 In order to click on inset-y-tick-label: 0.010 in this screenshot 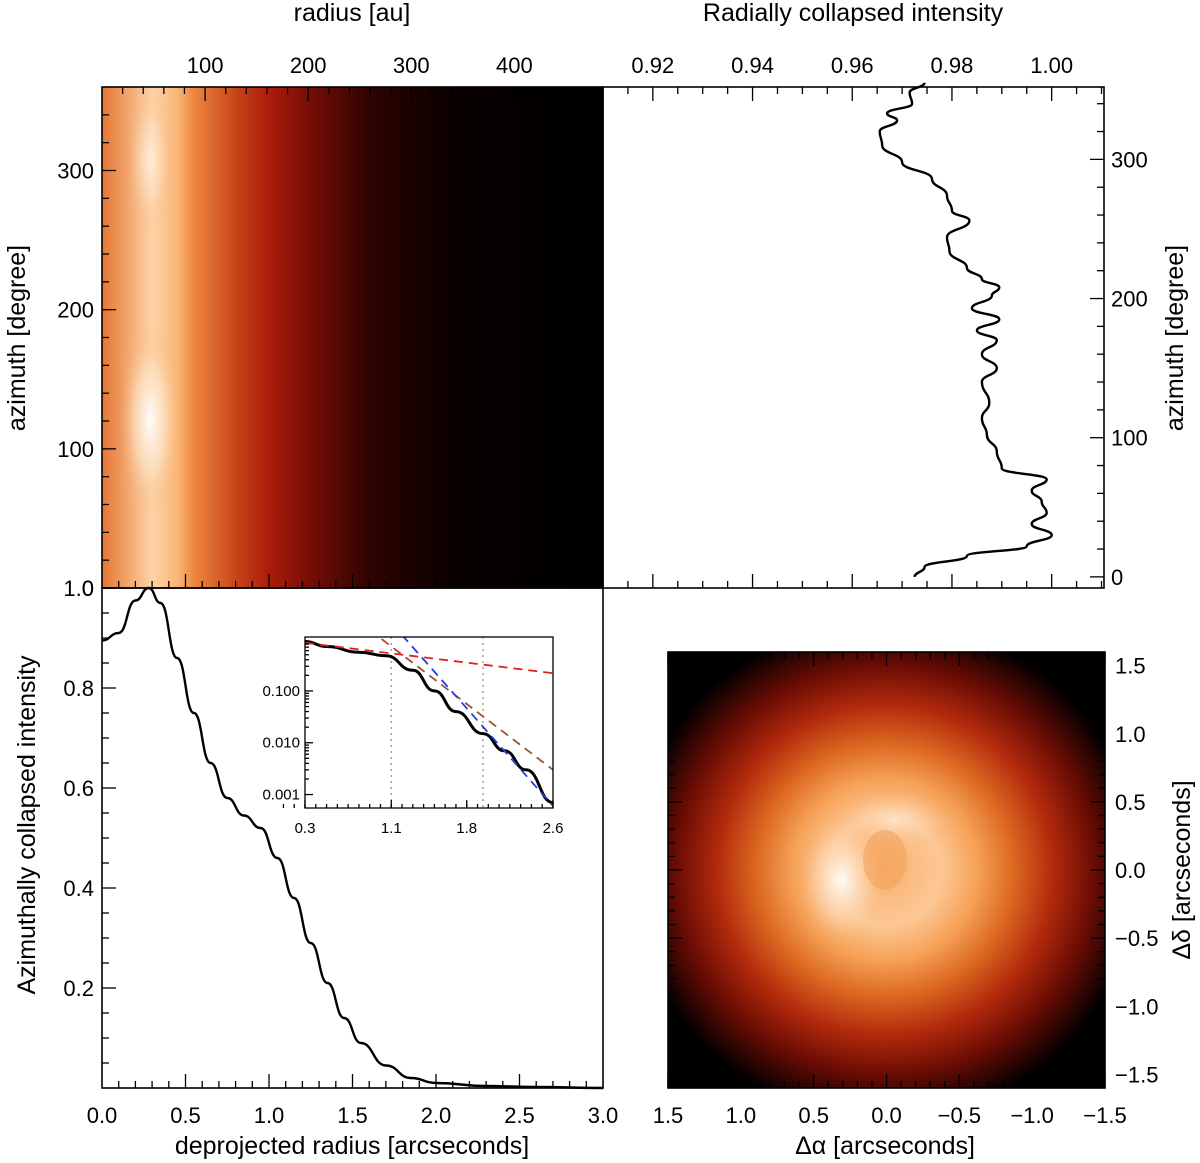, I will do `click(281, 743)`.